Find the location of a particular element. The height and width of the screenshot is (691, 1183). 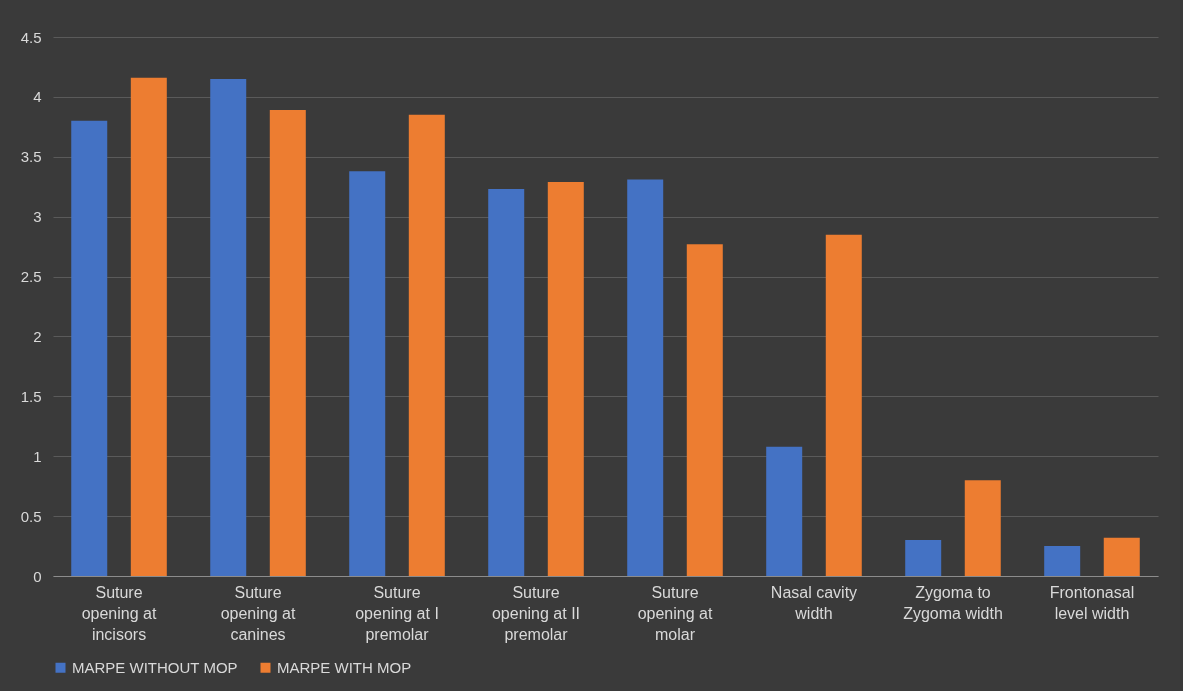

y-tick-label: 0 is located at coordinates (37, 576).